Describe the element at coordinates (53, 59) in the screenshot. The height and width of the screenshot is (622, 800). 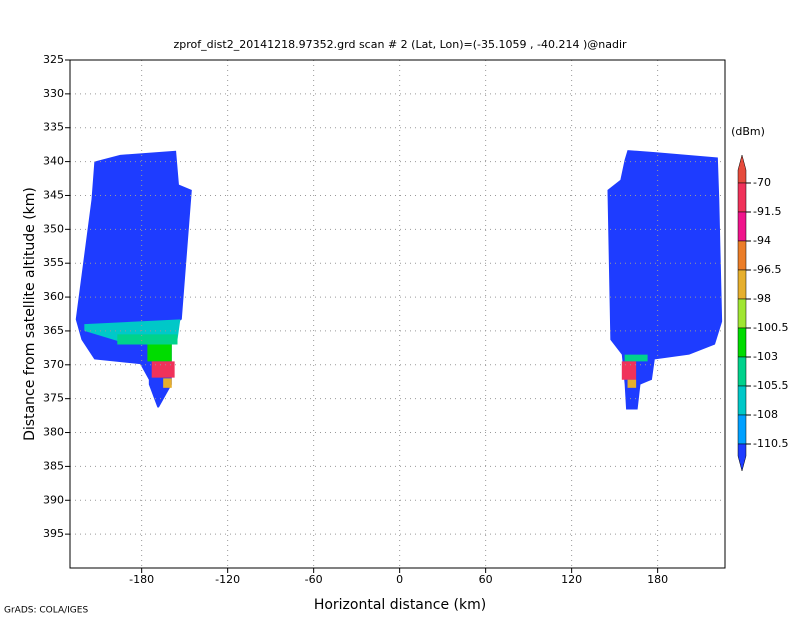
I see `y-tick-label: 325` at that location.